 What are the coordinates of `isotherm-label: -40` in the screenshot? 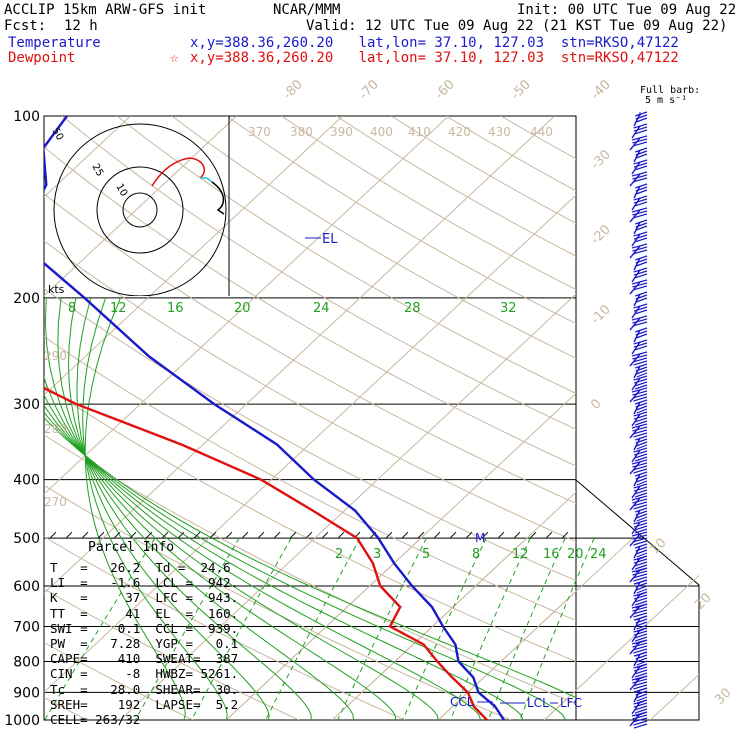 It's located at (601, 90).